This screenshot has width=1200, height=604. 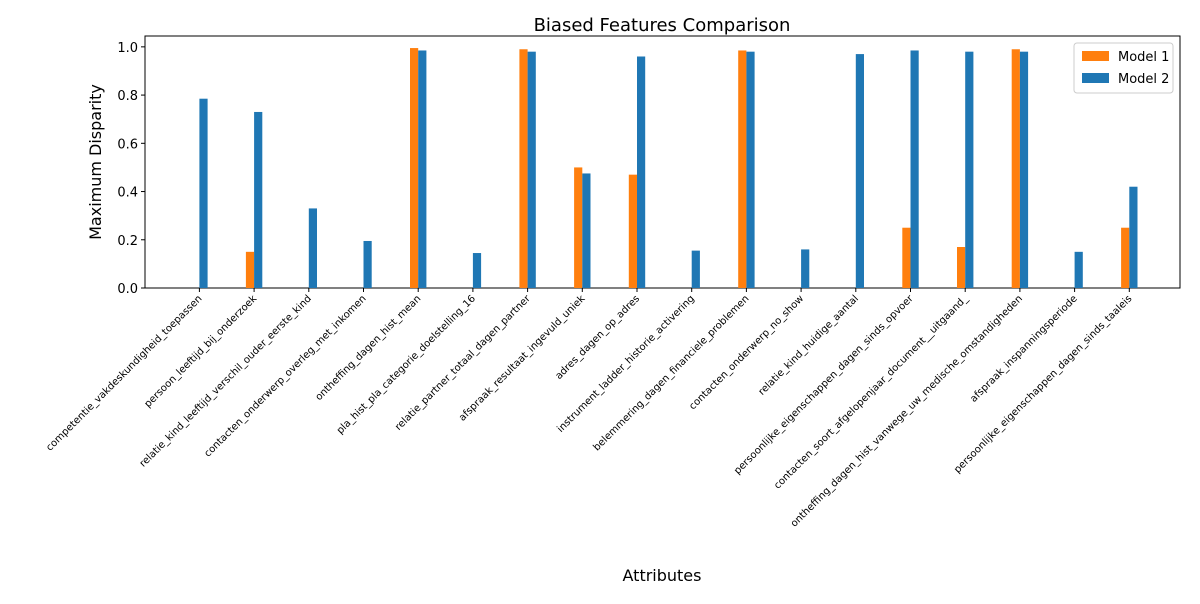 What do you see at coordinates (662, 575) in the screenshot?
I see `x-axis-label: Attributes` at bounding box center [662, 575].